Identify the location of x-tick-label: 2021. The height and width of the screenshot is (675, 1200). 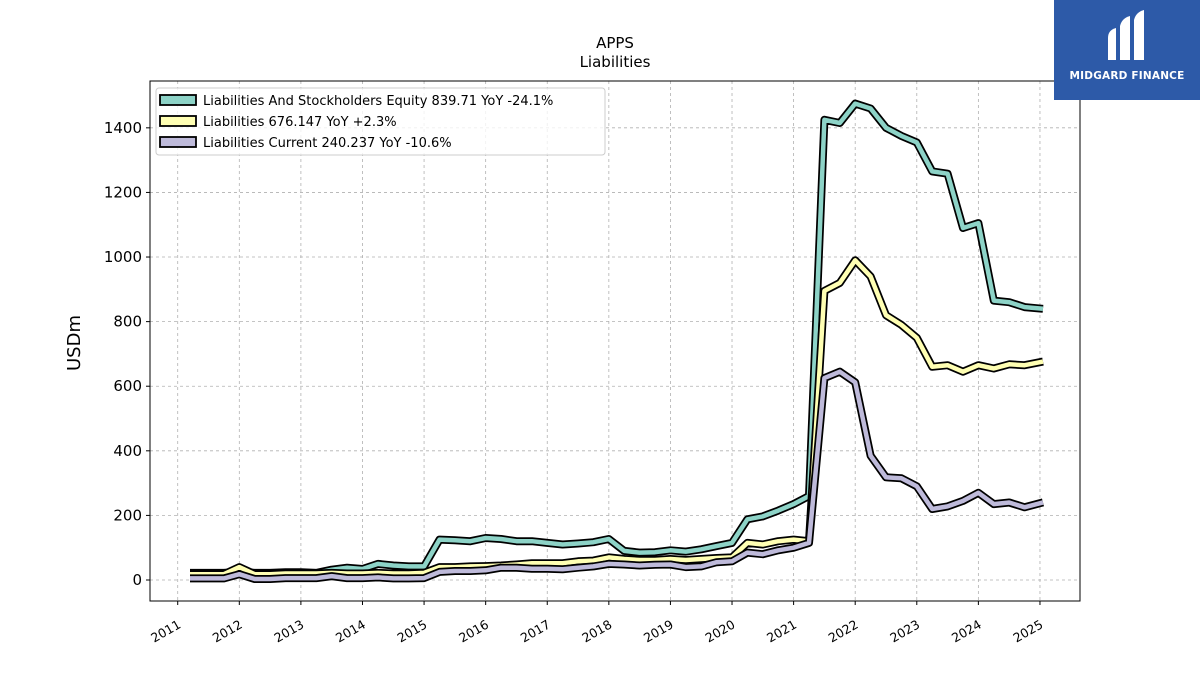
(781, 631).